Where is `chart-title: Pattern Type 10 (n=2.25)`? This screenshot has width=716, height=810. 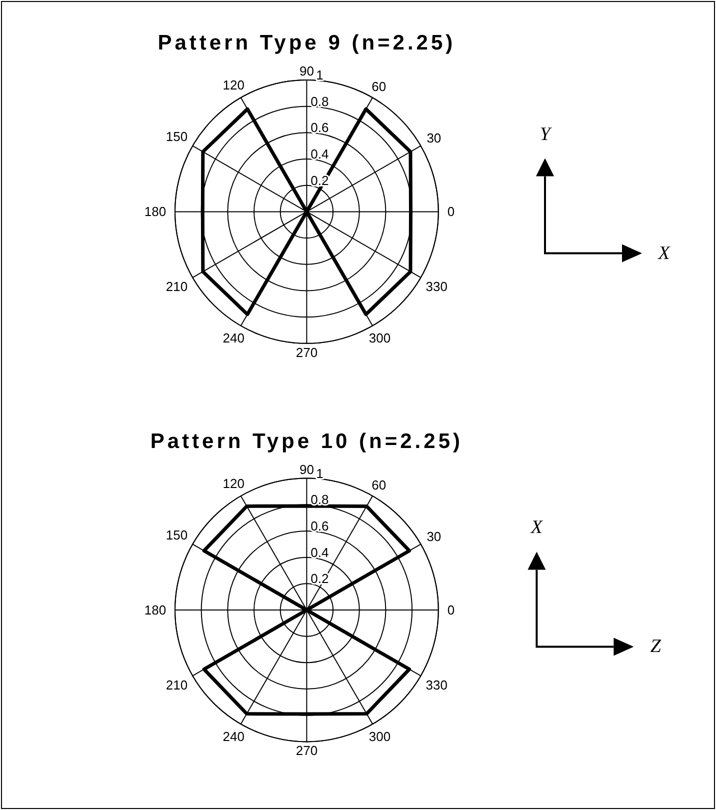
chart-title: Pattern Type 10 (n=2.25) is located at coordinates (307, 441).